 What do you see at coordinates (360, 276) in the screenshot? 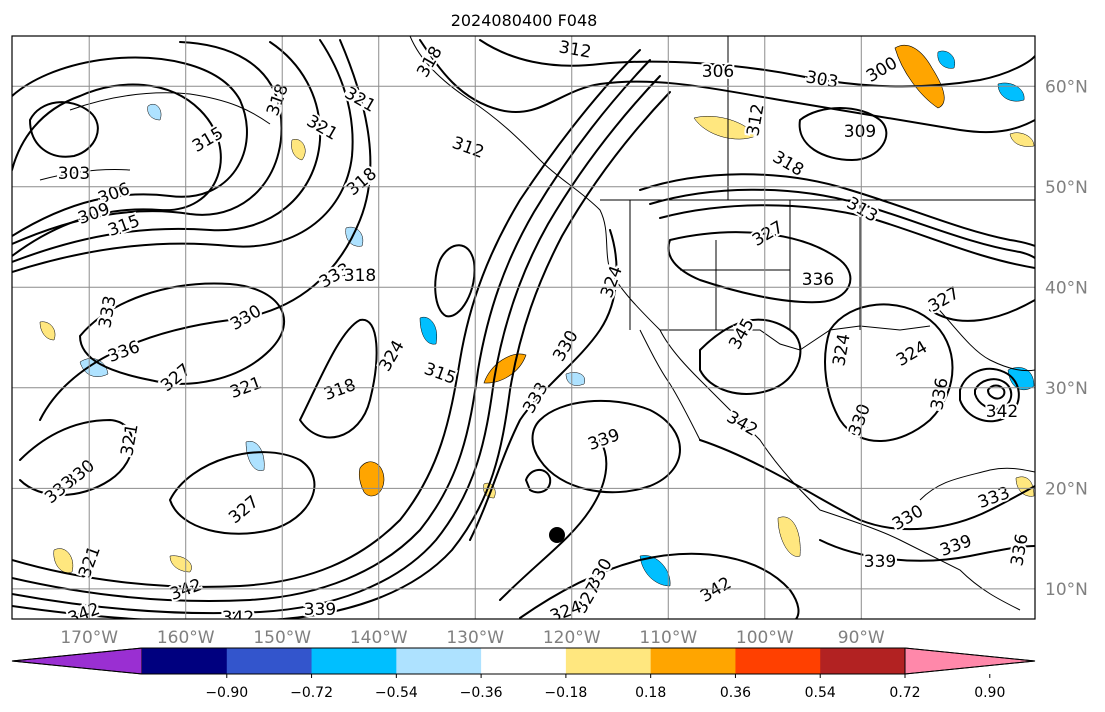
I see `contour-label: 318` at bounding box center [360, 276].